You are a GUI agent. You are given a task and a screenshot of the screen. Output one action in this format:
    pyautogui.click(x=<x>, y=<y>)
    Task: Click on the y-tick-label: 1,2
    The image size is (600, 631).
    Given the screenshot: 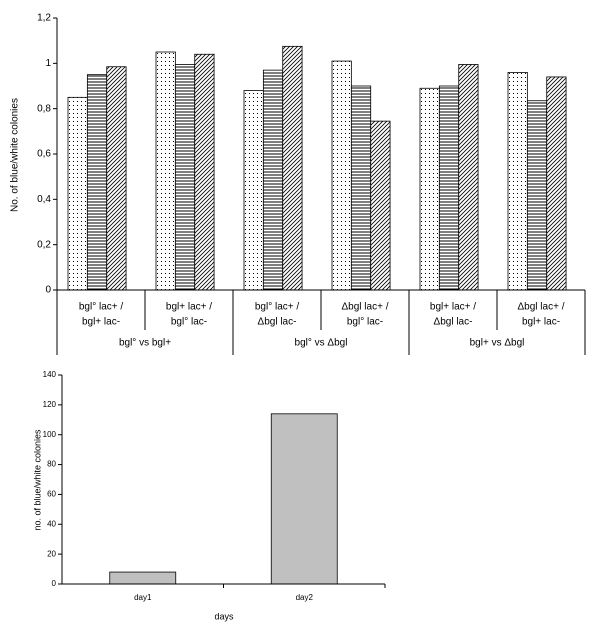 What is the action you would take?
    pyautogui.click(x=44, y=18)
    